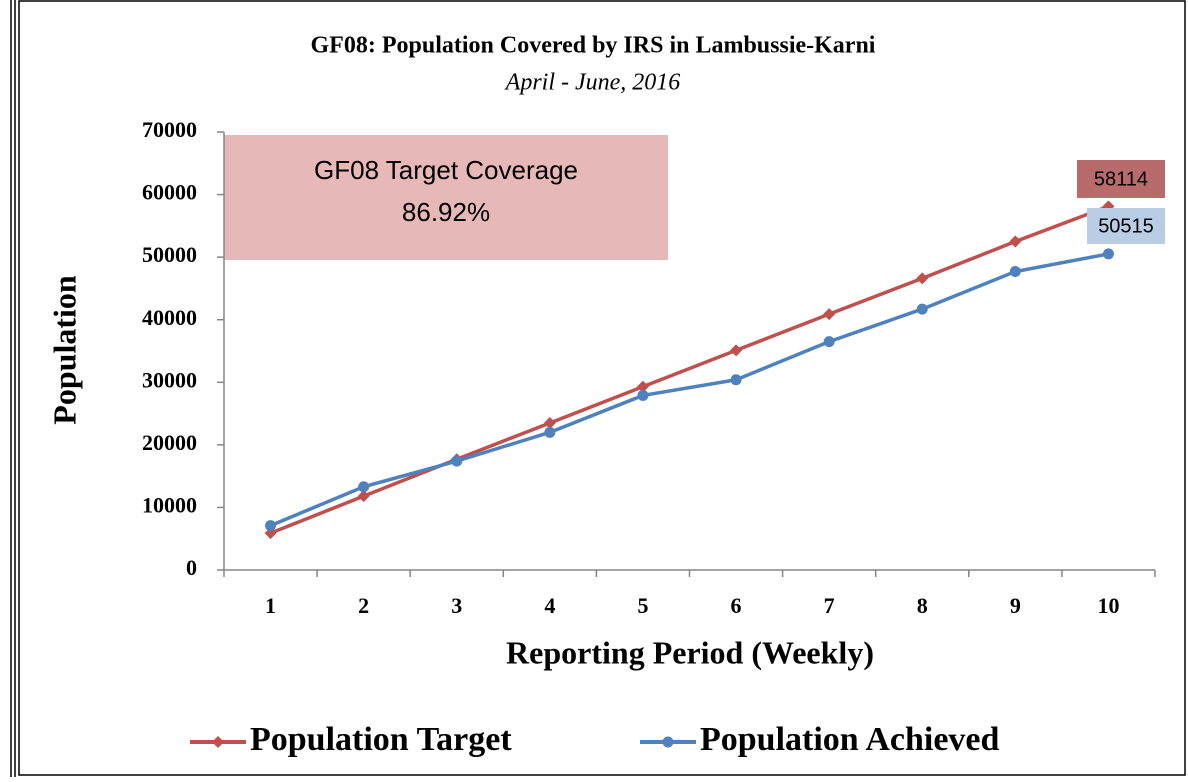 The height and width of the screenshot is (782, 1188). Describe the element at coordinates (169, 379) in the screenshot. I see `y-tick-label: 30000` at that location.